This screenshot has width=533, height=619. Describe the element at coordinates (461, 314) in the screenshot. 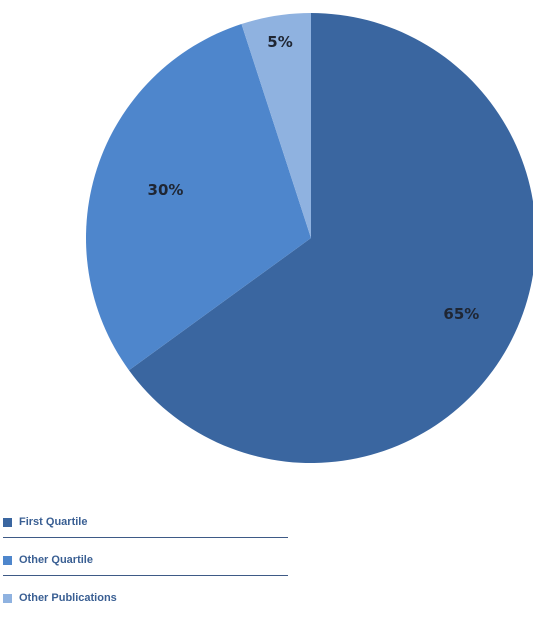

I see `pie-data-label: 65%` at that location.